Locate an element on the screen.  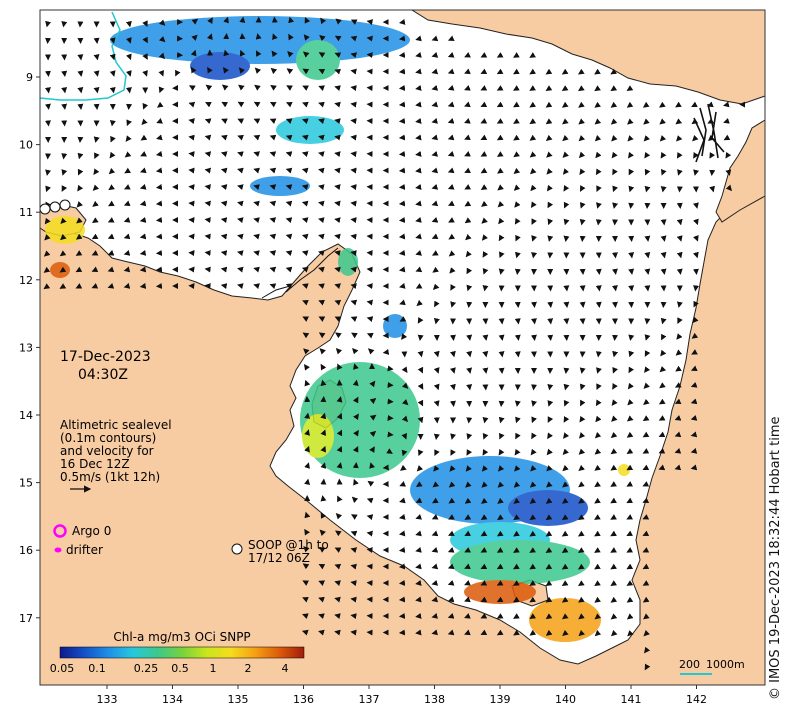
lon-tick-label: 142 is located at coordinates (696, 699).